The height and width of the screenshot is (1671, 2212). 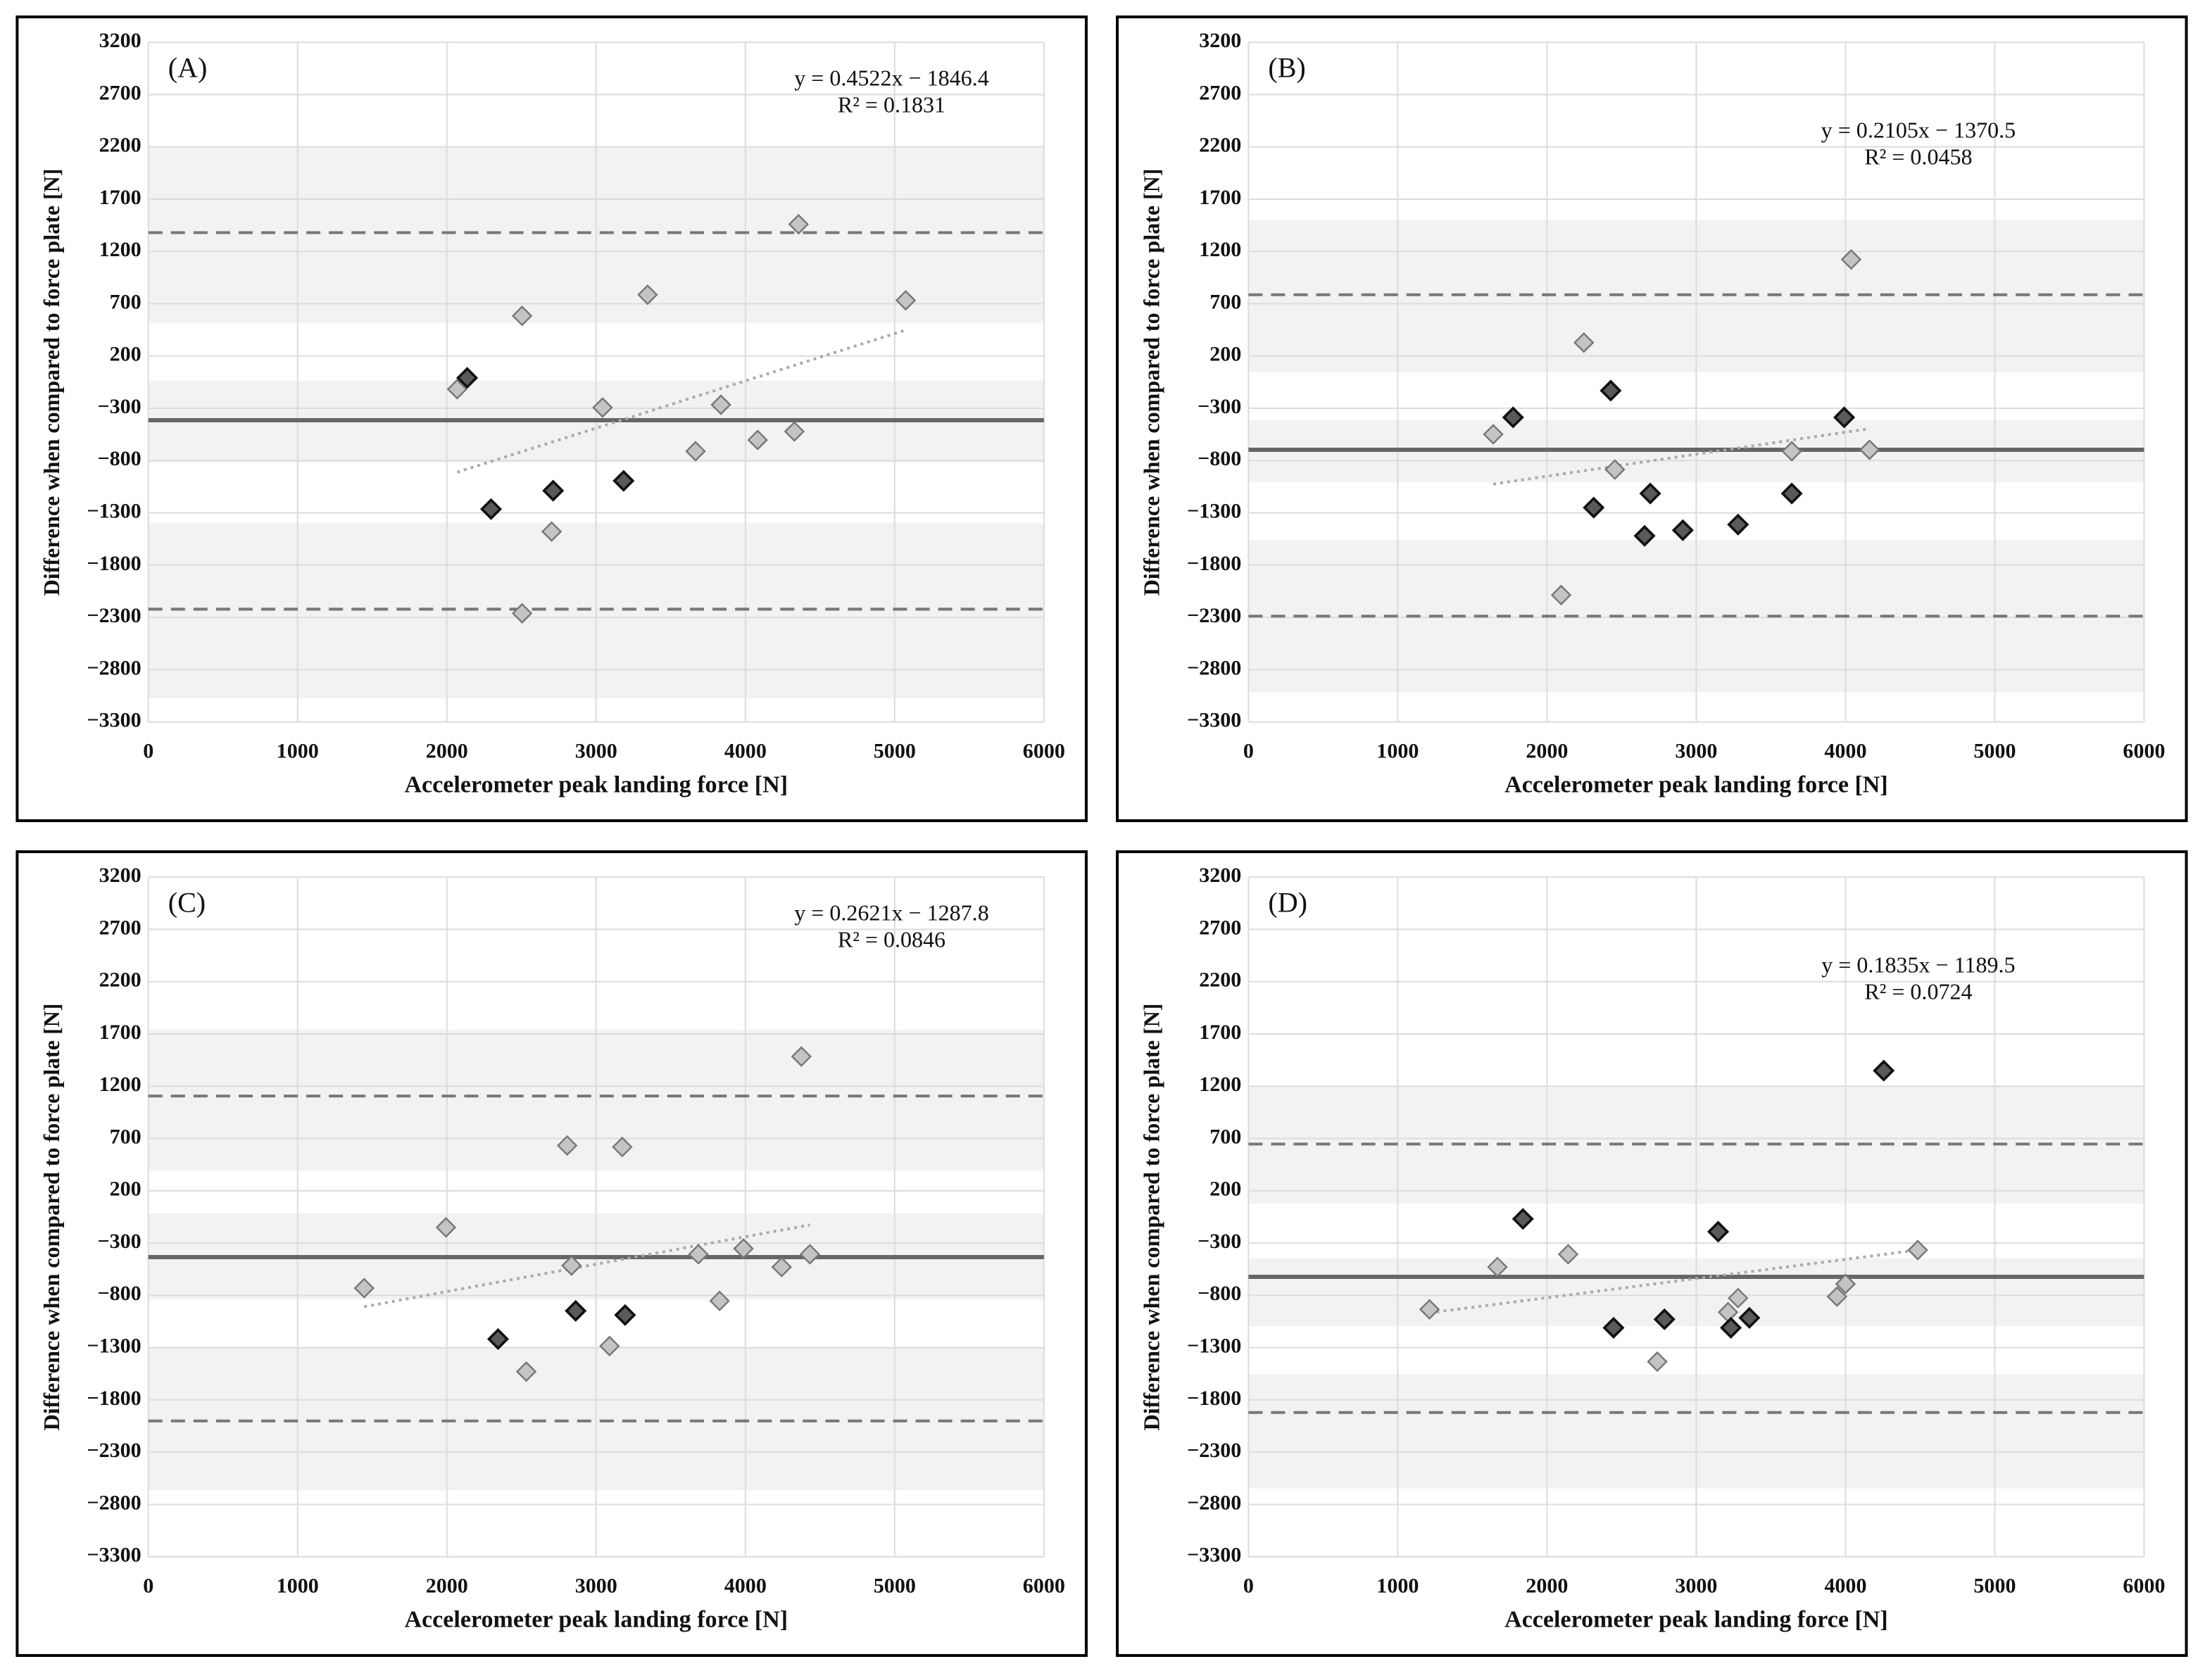 What do you see at coordinates (1918, 991) in the screenshot?
I see `r-squared: R² = 0.0724` at bounding box center [1918, 991].